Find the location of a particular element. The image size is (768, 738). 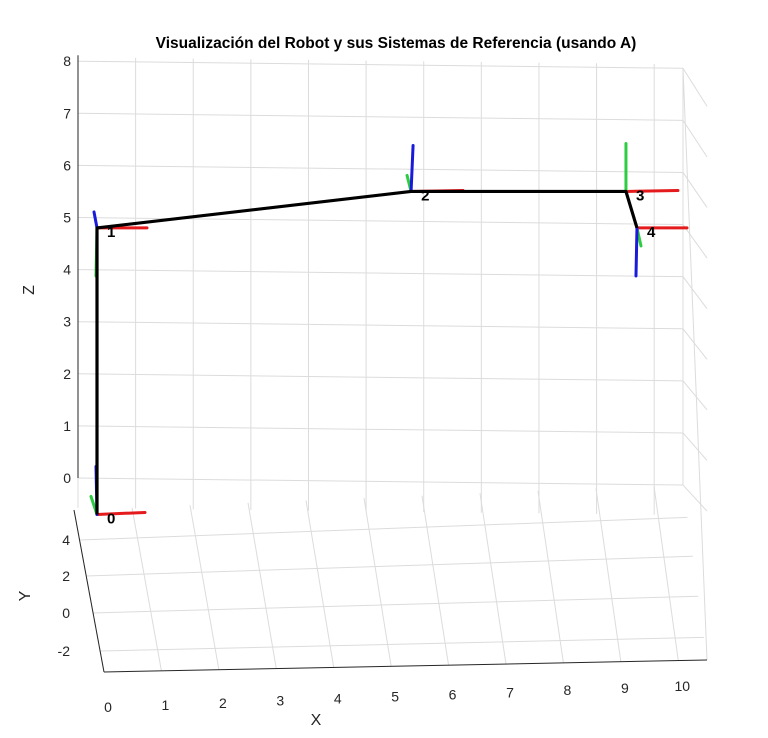

z-tick-label: 6 is located at coordinates (67, 165).